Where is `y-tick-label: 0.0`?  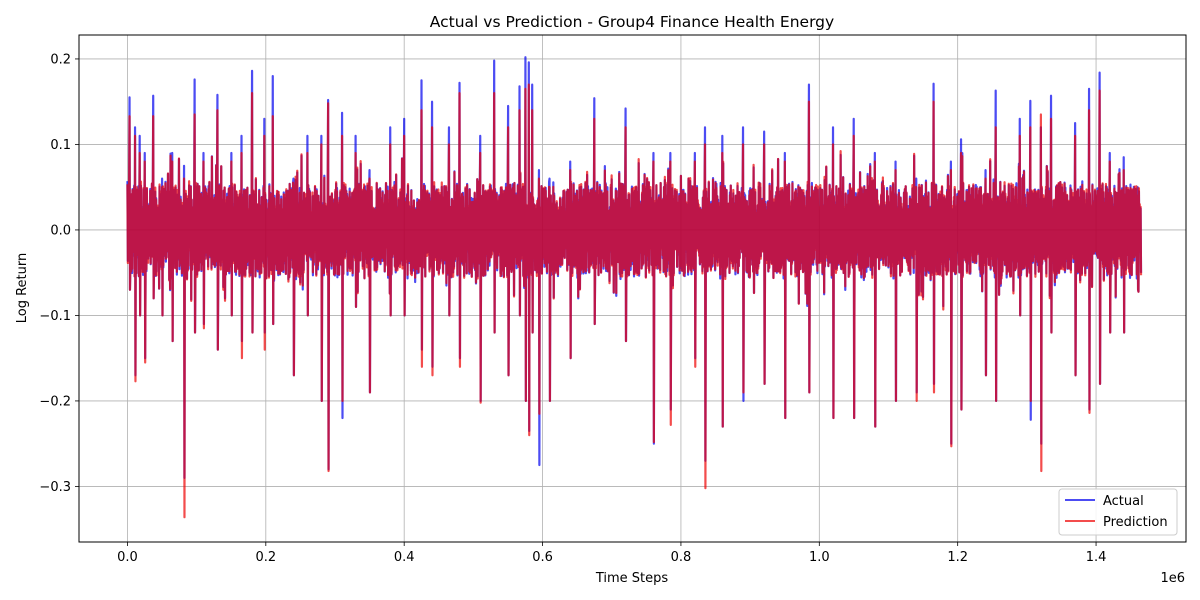 y-tick-label: 0.0 is located at coordinates (60, 230).